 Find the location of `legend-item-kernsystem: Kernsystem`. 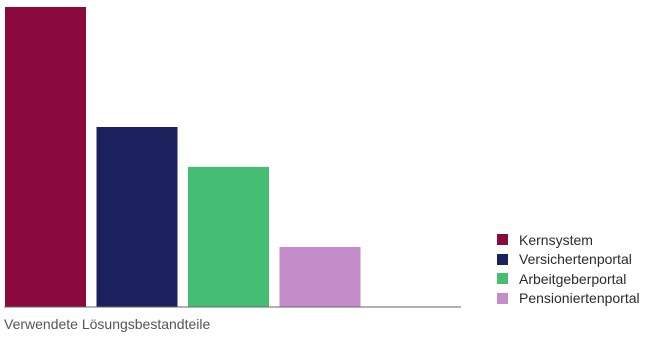

legend-item-kernsystem: Kernsystem is located at coordinates (568, 240).